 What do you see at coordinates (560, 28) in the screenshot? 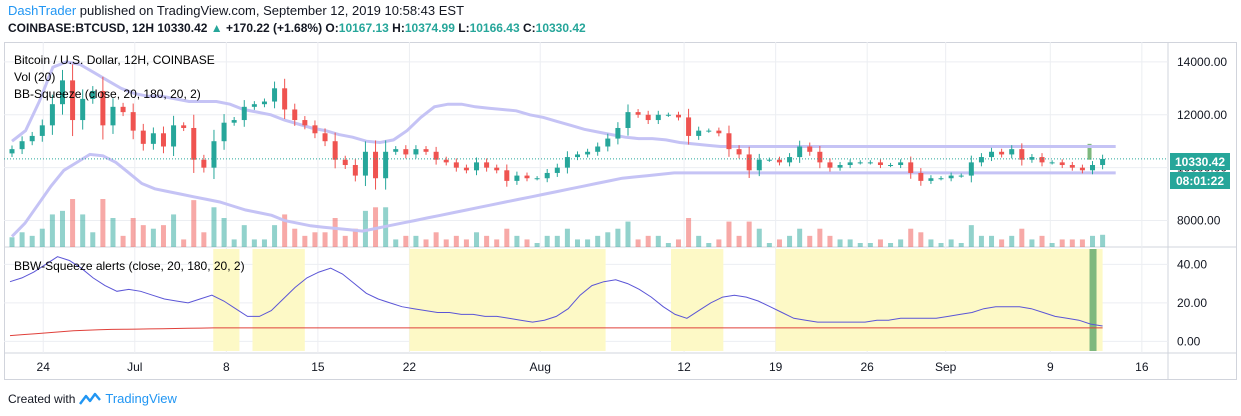
I see `close-value: 10330.42` at bounding box center [560, 28].